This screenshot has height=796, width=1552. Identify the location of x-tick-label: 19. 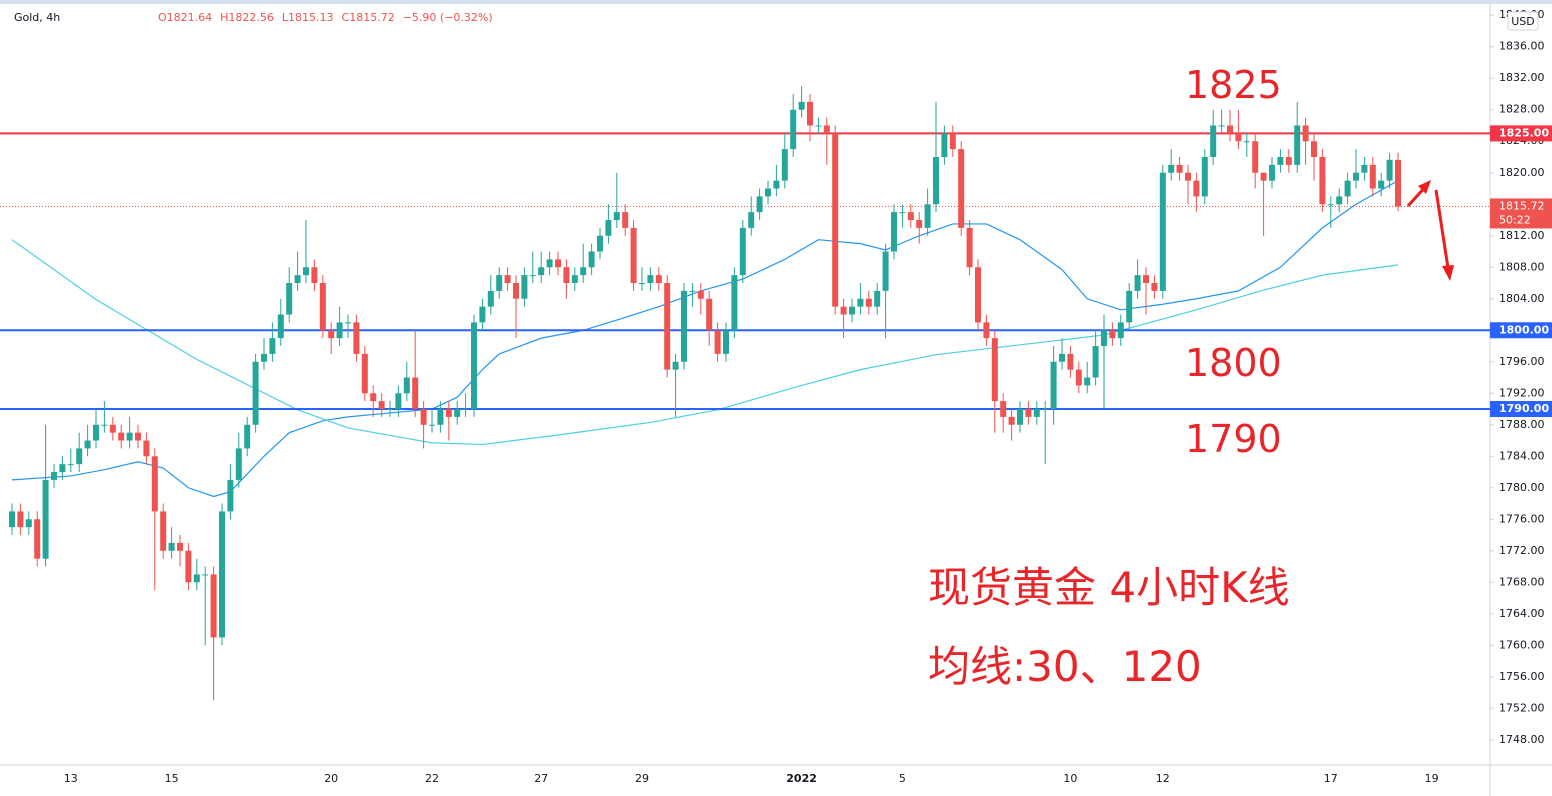
(1432, 778).